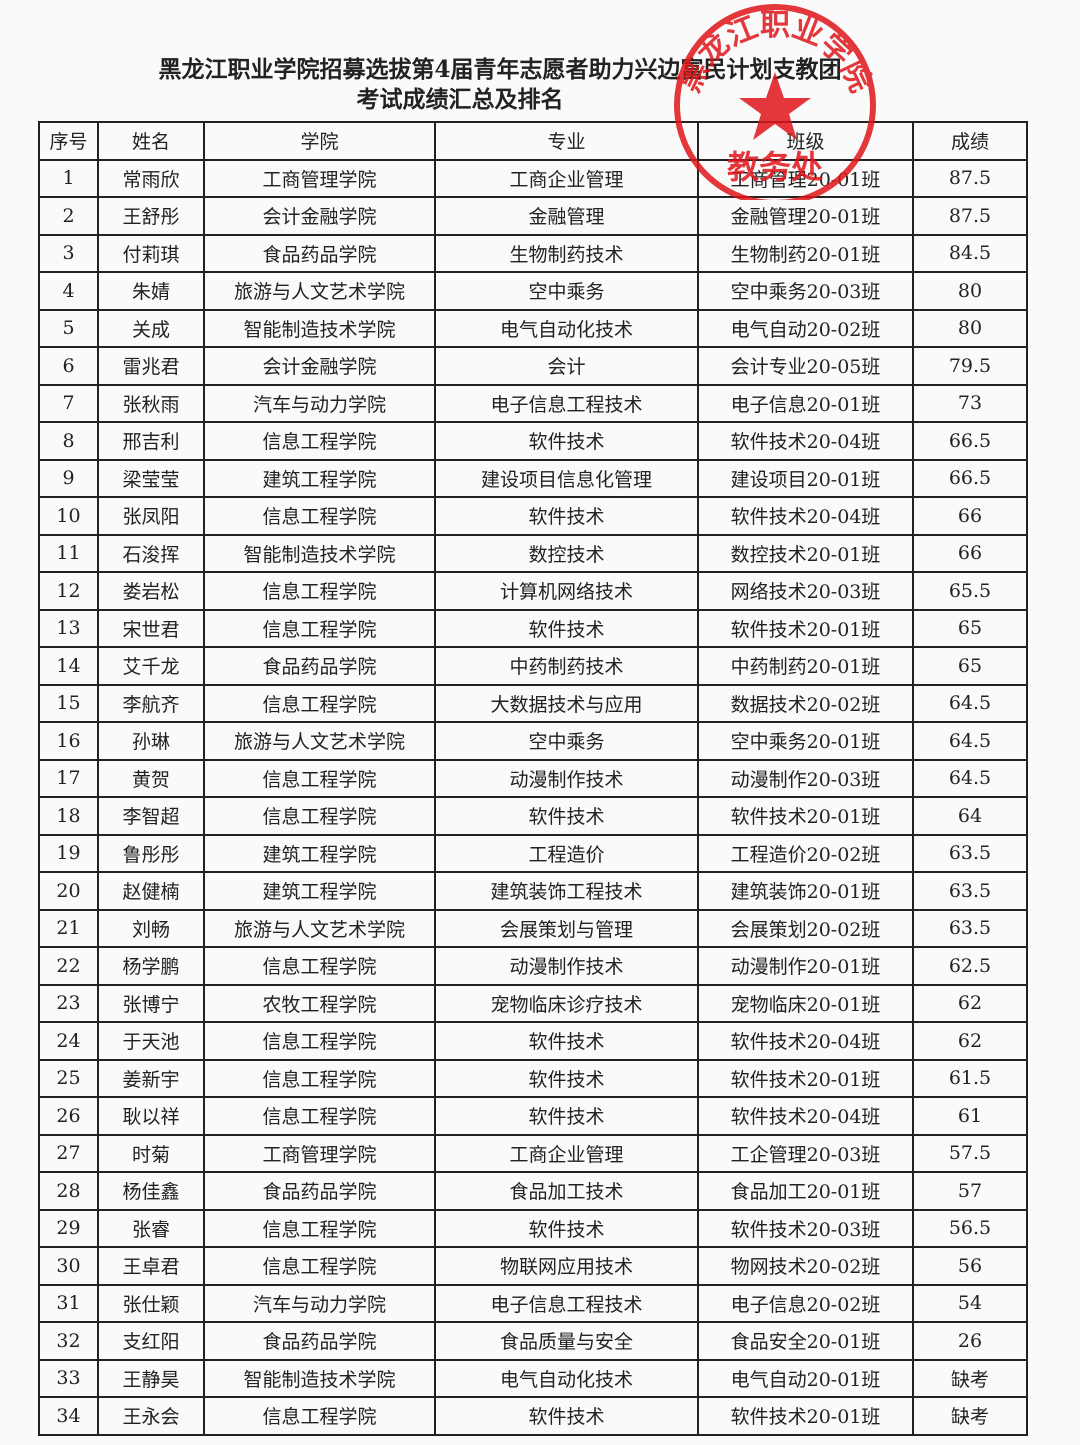 The height and width of the screenshot is (1445, 1080). What do you see at coordinates (68, 703) in the screenshot?
I see `table-cell: 15` at bounding box center [68, 703].